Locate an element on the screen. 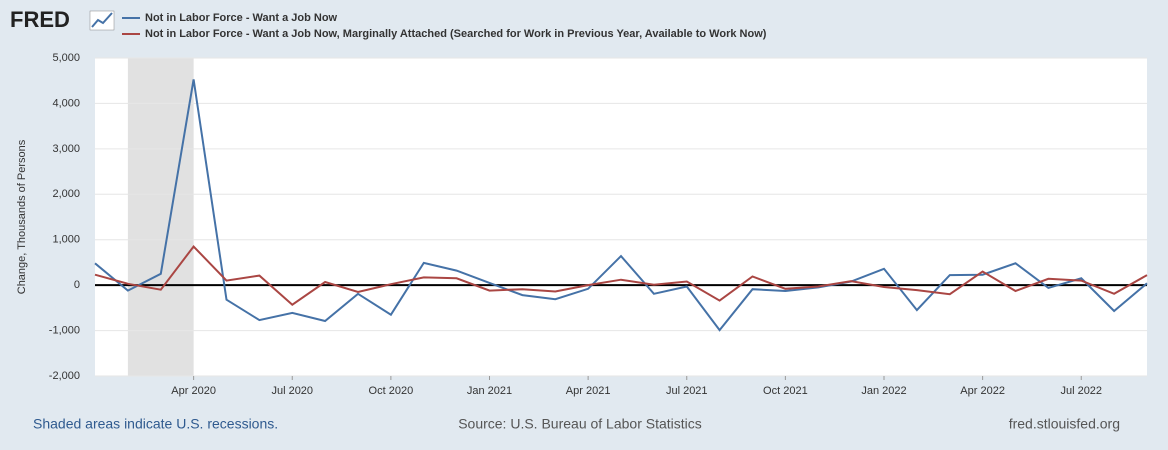  y-tick-label: 0 is located at coordinates (77, 285).